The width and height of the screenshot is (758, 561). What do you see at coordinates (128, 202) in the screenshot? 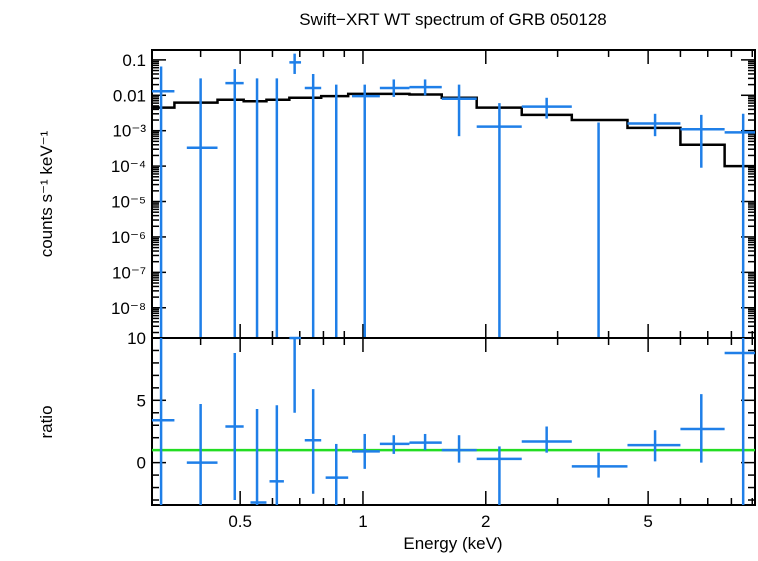
I see `y-tick-label: 10⁻⁵` at bounding box center [128, 202].